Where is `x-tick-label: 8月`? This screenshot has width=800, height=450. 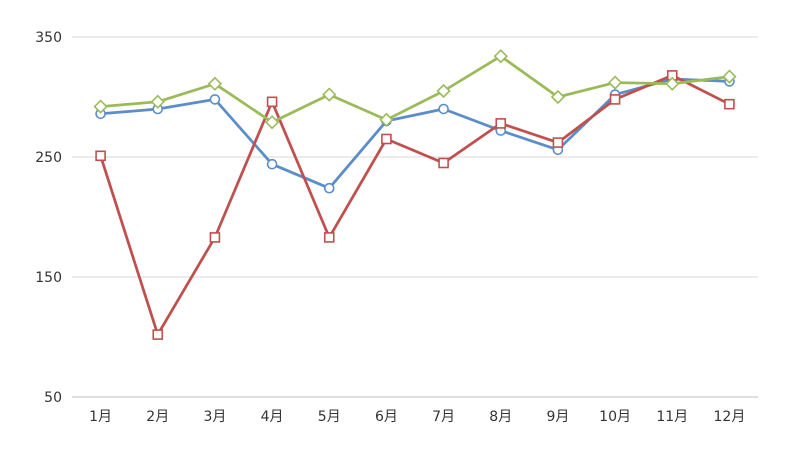
x-tick-label: 8月 is located at coordinates (500, 417).